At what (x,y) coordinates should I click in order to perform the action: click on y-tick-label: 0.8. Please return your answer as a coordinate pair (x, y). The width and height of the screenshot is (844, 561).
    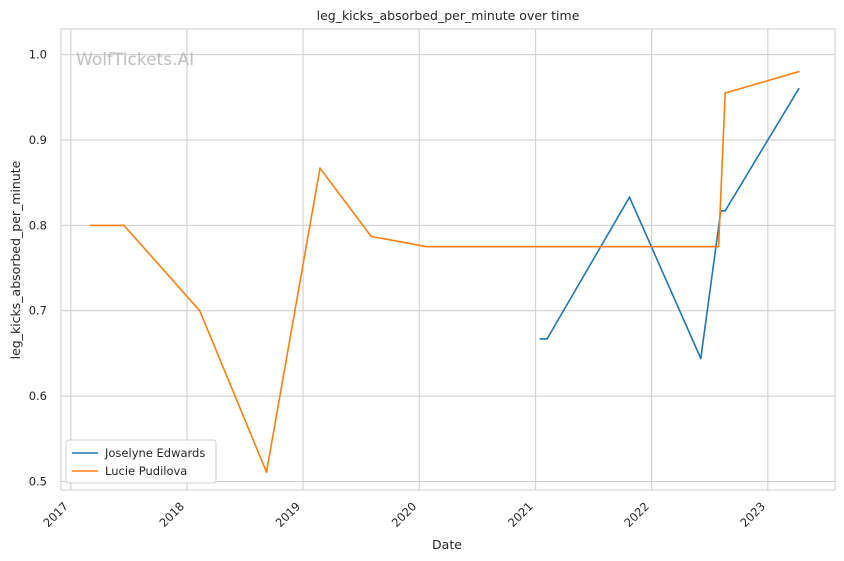
    Looking at the image, I should click on (38, 225).